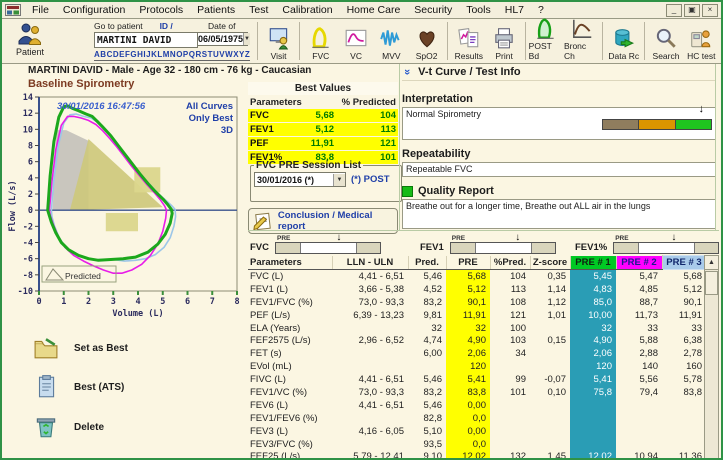  I want to click on toolbar-button-label: Bronc Ch, so click(575, 51).